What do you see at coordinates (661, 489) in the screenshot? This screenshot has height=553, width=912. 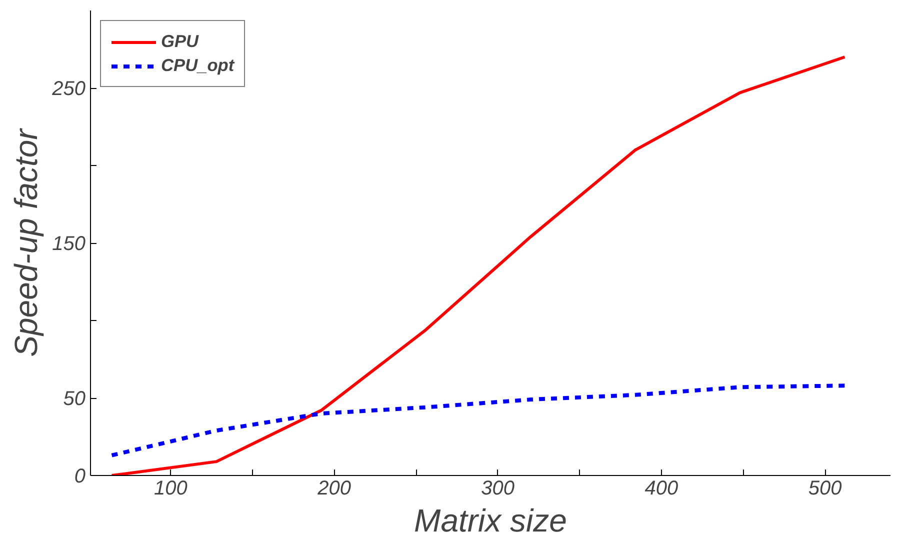 I see `x-tick-label: 400` at bounding box center [661, 489].